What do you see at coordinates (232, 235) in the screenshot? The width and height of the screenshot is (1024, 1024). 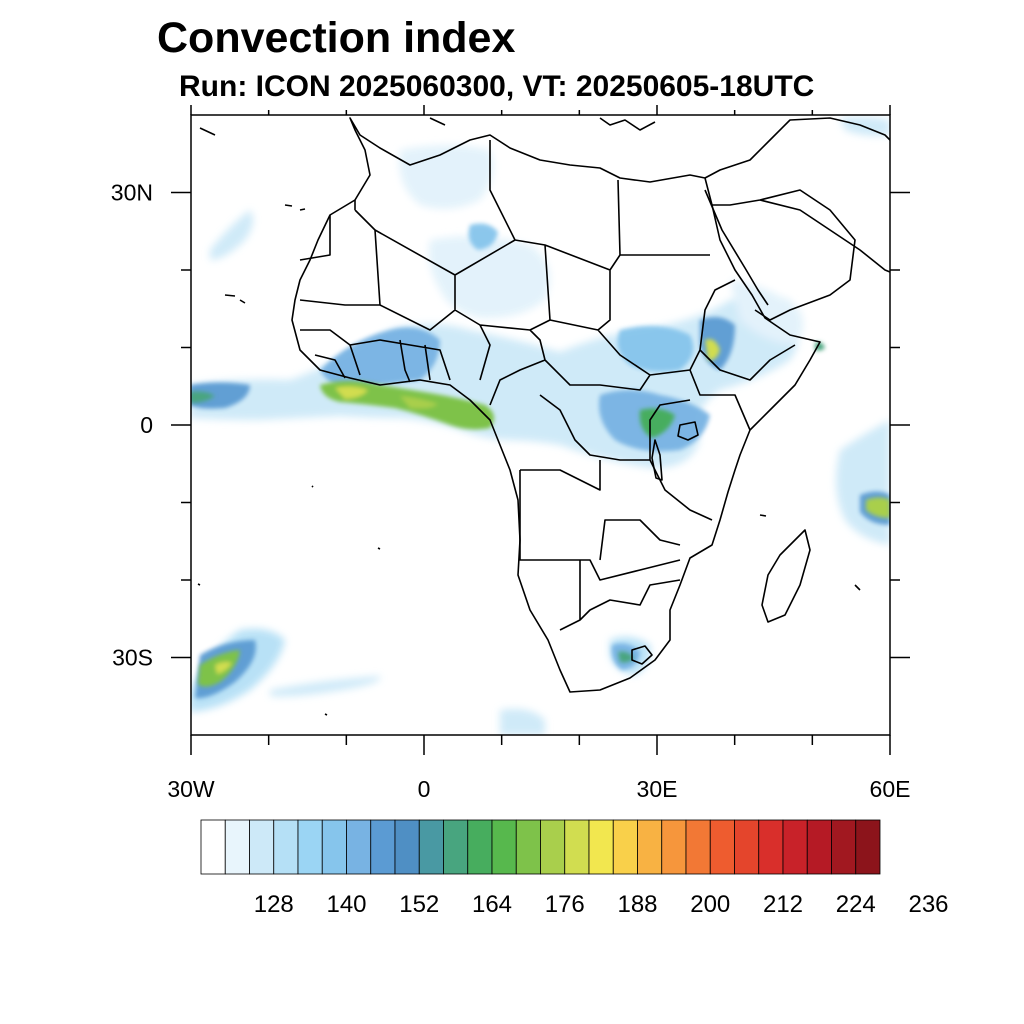 I see `field-blob-atlantic-streak` at bounding box center [232, 235].